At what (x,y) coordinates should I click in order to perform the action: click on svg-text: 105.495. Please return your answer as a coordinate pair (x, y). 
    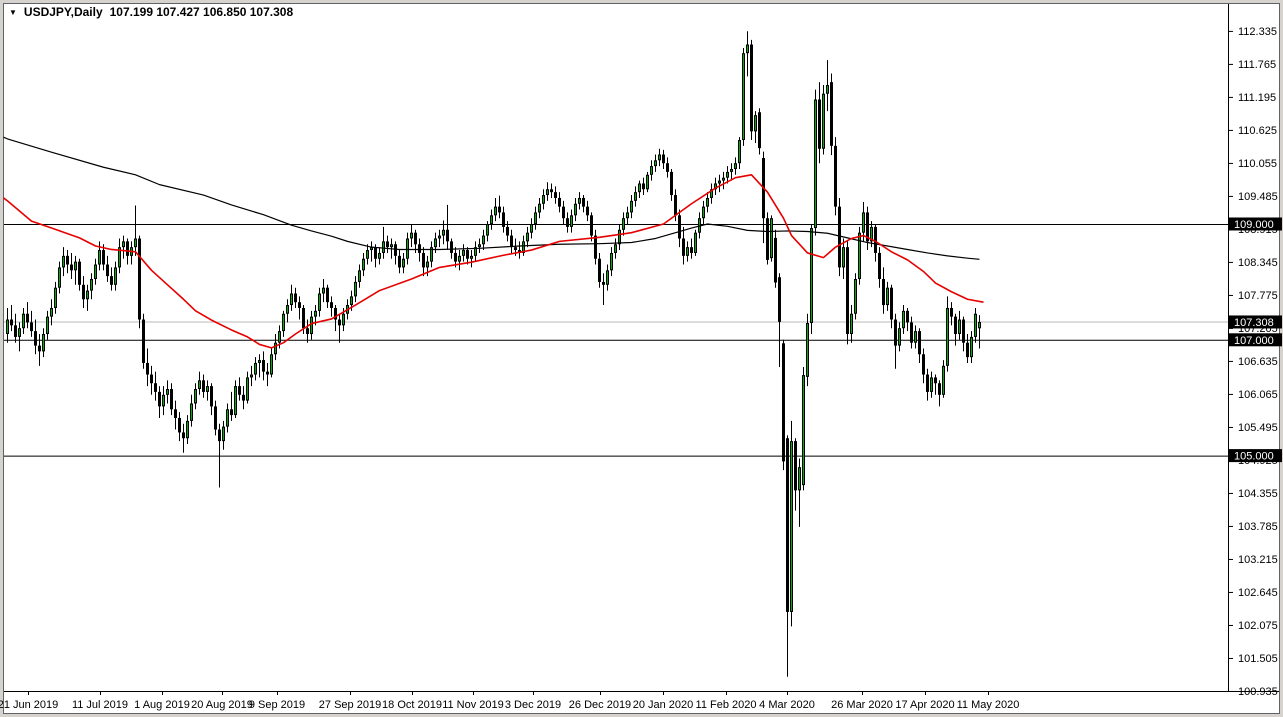
    Looking at the image, I should click on (1258, 428).